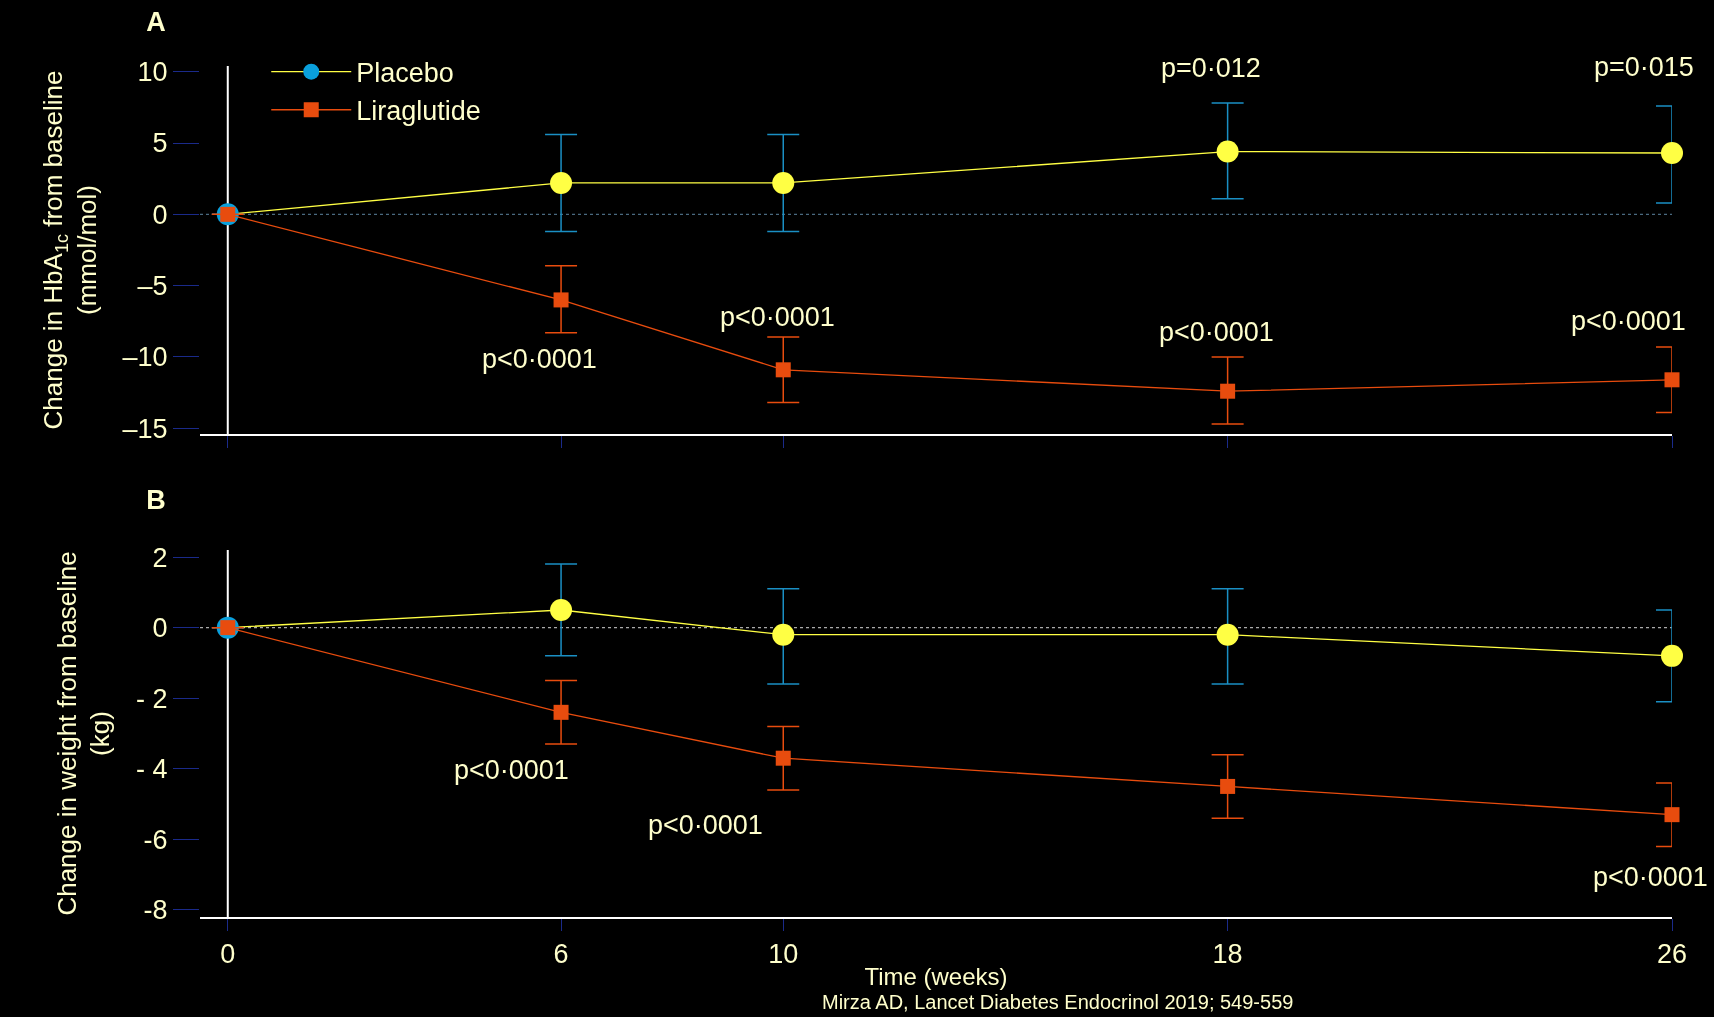  I want to click on x-tick-label: 26, so click(1672, 954).